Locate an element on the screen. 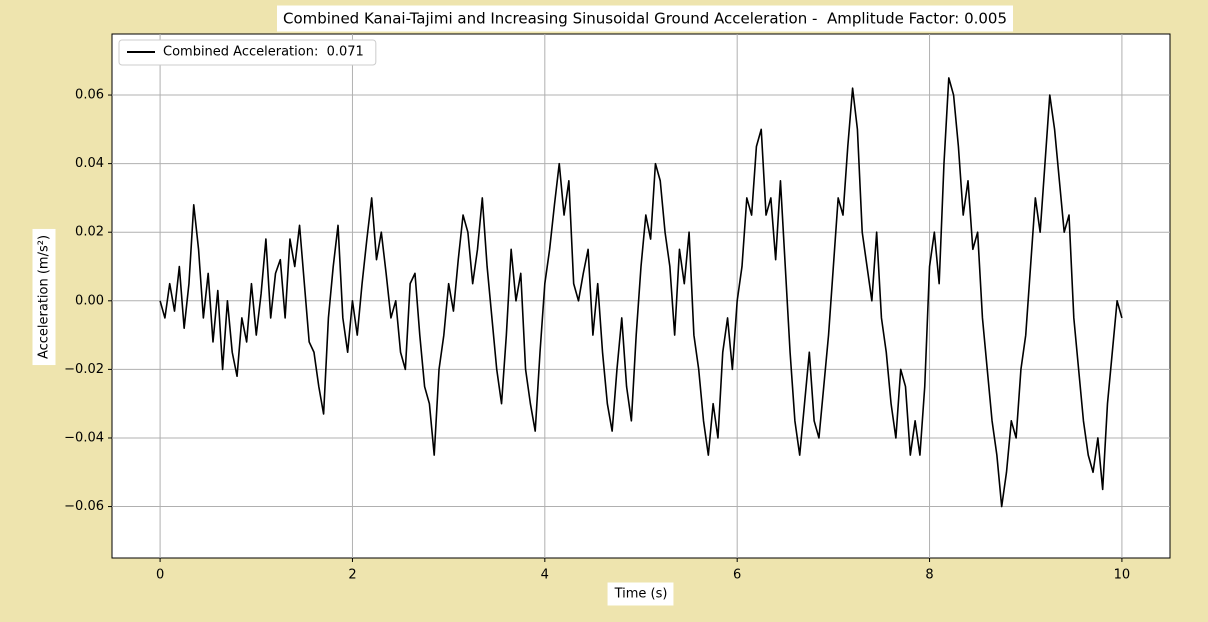 The width and height of the screenshot is (1208, 622). y-tick-label: −0.06 is located at coordinates (84, 506).